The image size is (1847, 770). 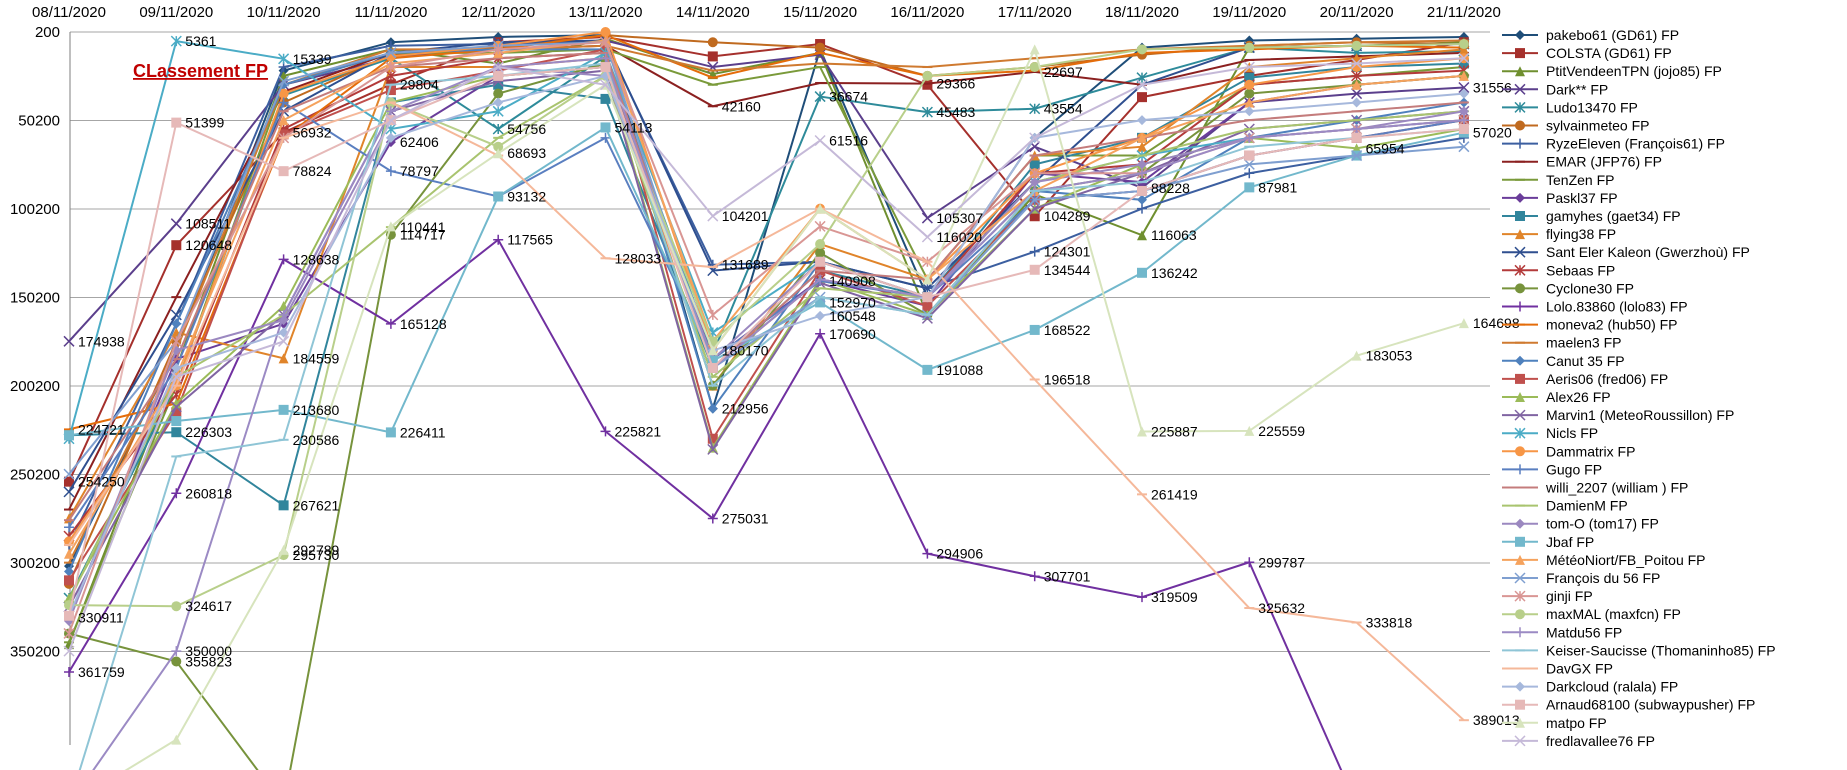 What do you see at coordinates (35, 298) in the screenshot?
I see `y-tick-label: 150200` at bounding box center [35, 298].